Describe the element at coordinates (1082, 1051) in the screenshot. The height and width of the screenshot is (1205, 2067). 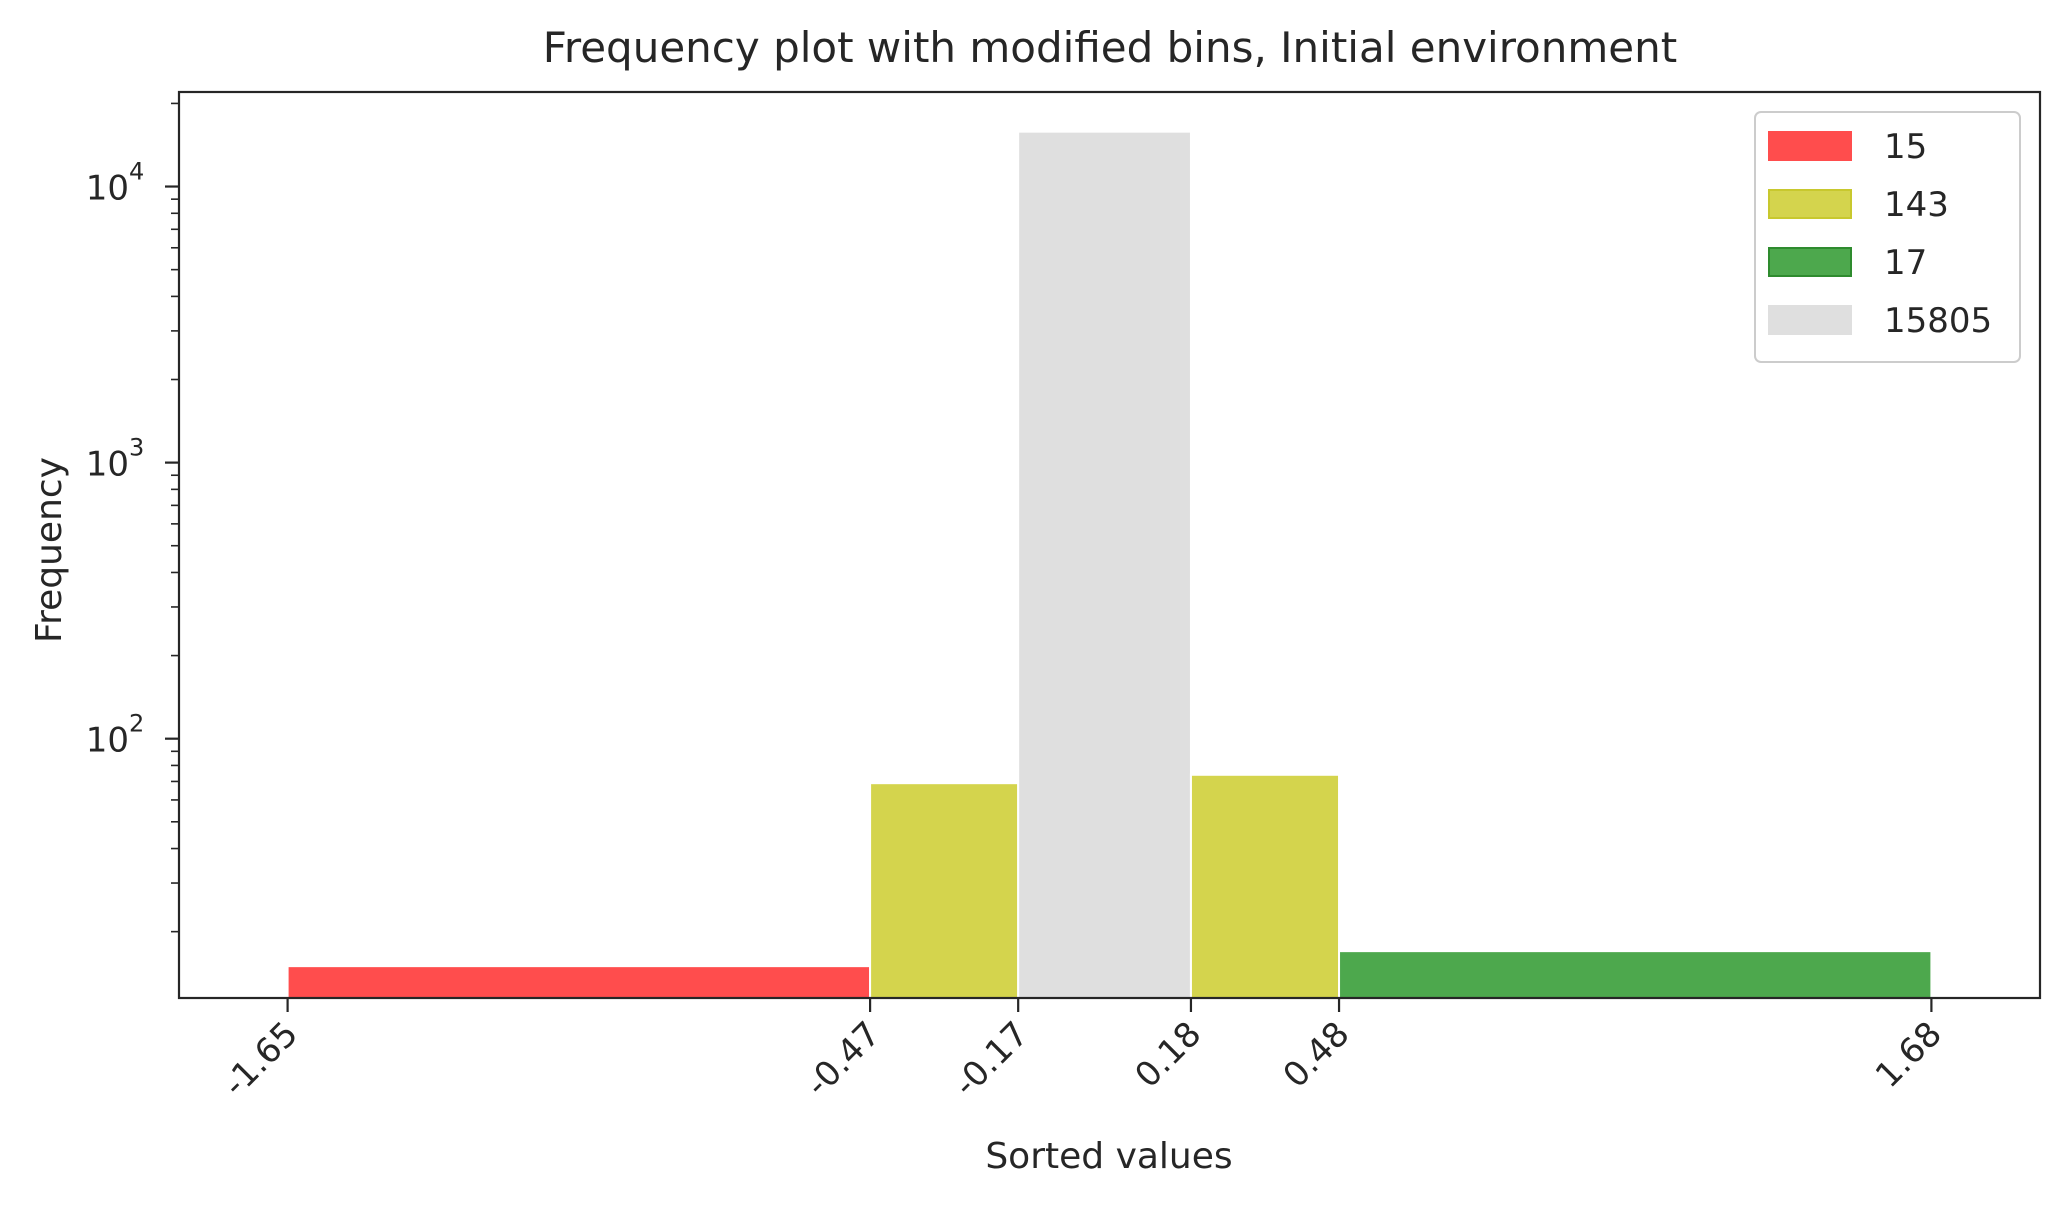
I see `x-axis: -1.65 -0.47 -0.17 0.18 0.48 1.68` at that location.